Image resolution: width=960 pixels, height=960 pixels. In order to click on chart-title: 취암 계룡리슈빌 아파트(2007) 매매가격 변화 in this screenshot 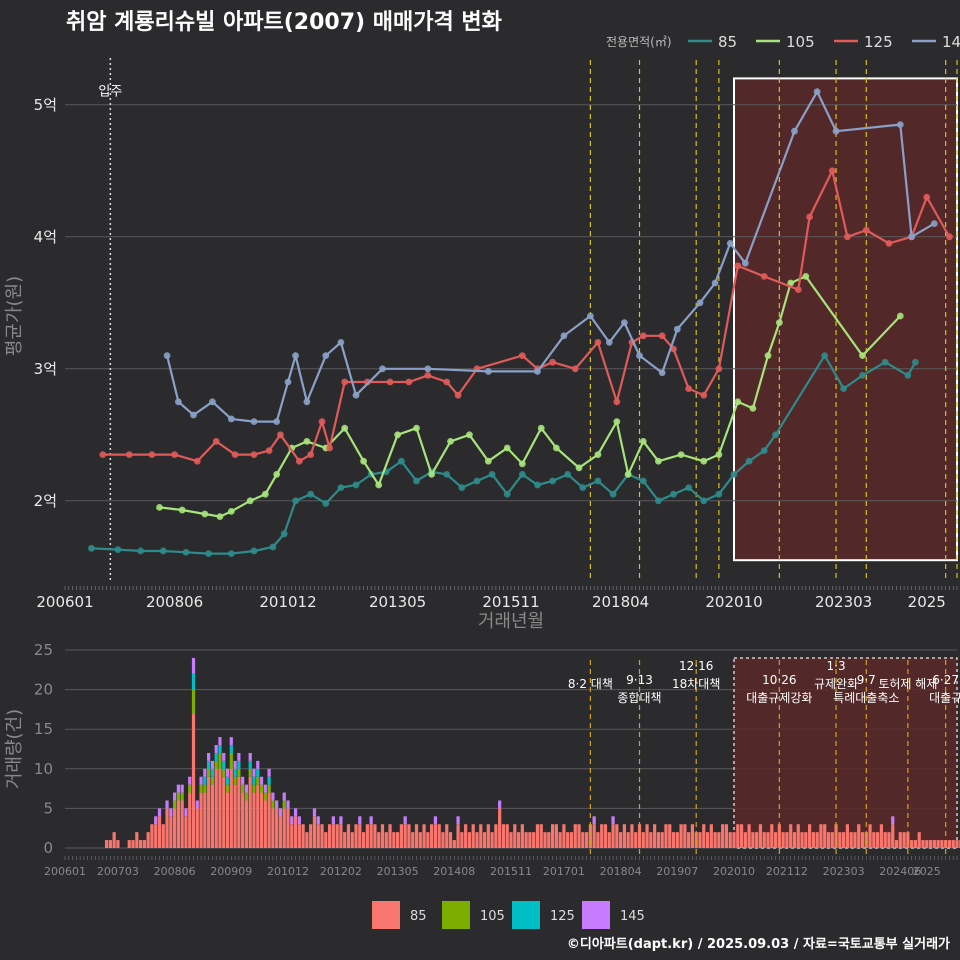, I will do `click(284, 22)`.